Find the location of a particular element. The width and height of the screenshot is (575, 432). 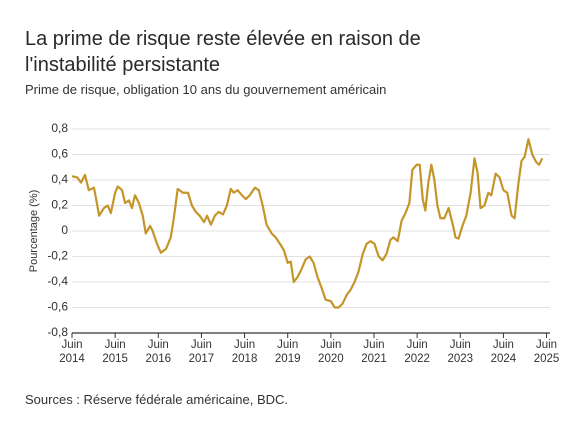

x-tick-label: Juin 2014 is located at coordinates (72, 352).